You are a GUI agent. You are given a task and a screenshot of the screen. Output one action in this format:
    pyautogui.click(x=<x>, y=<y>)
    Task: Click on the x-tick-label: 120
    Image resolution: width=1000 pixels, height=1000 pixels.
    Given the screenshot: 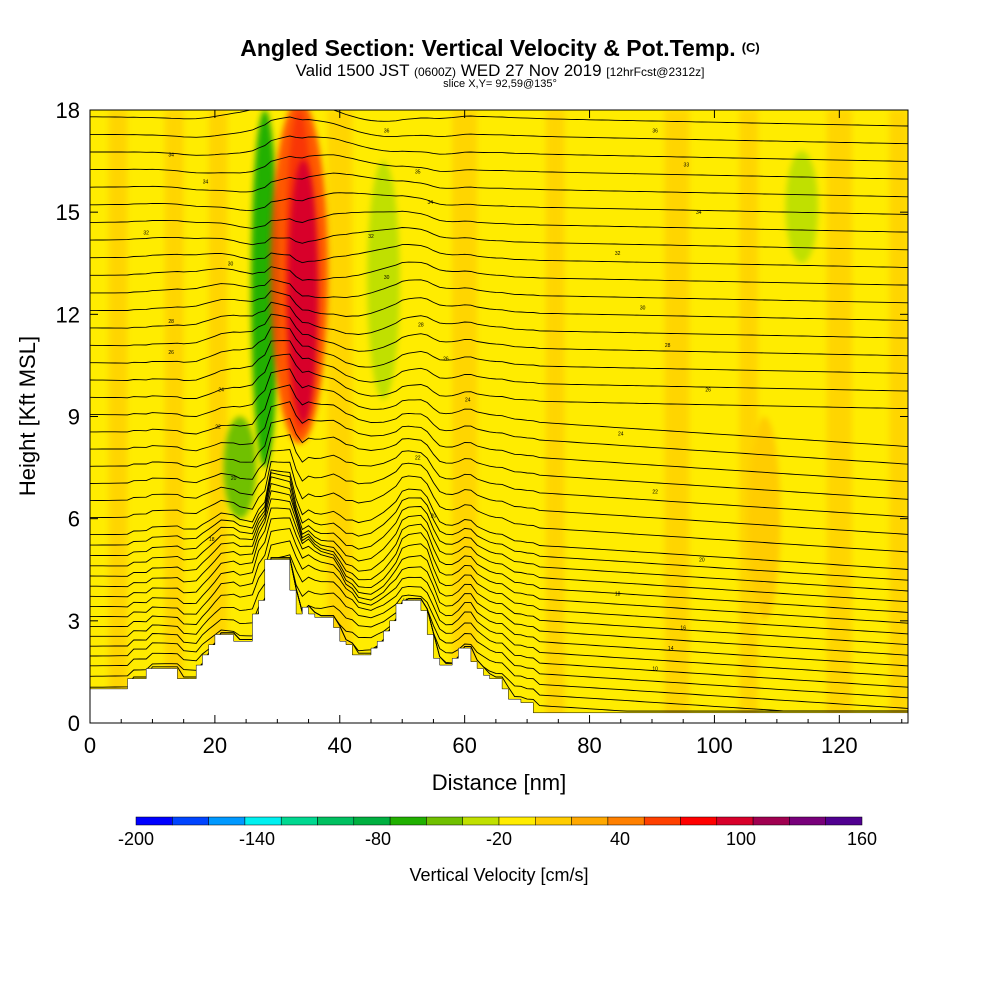 What is the action you would take?
    pyautogui.click(x=839, y=745)
    